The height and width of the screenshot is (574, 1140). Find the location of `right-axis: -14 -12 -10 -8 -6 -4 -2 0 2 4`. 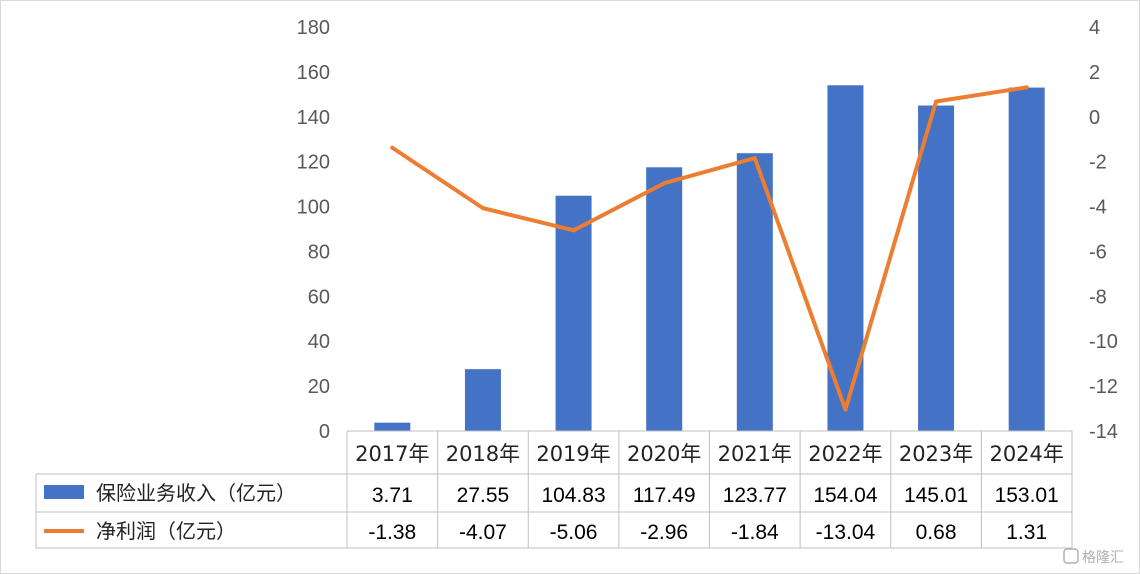

right-axis: -14 -12 -10 -8 -6 -4 -2 0 2 4 is located at coordinates (1103, 230).